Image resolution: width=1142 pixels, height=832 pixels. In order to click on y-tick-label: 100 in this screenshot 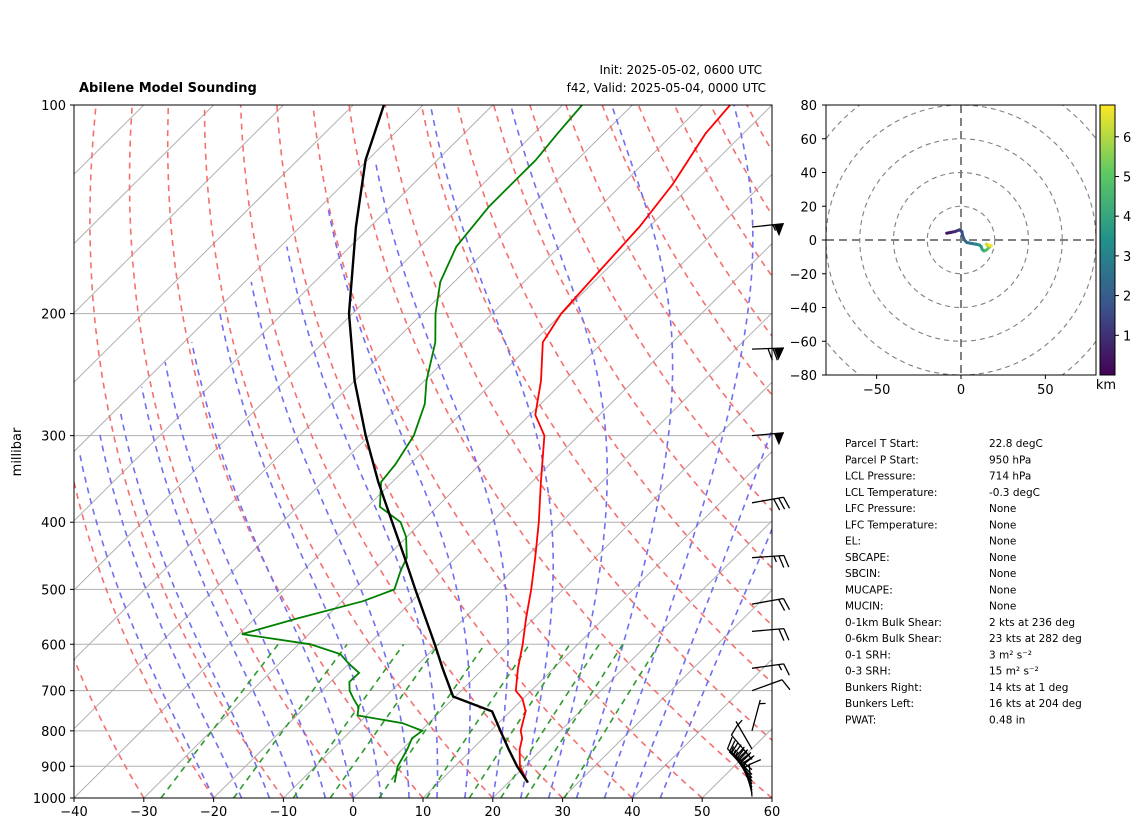, I will do `click(53, 106)`.